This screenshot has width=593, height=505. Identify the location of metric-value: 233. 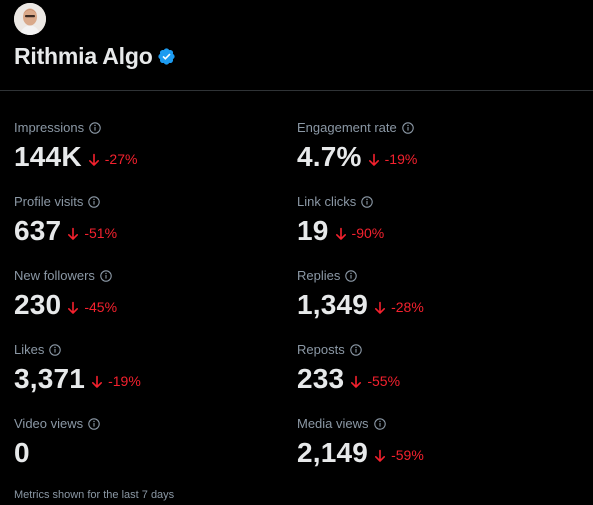
(321, 378).